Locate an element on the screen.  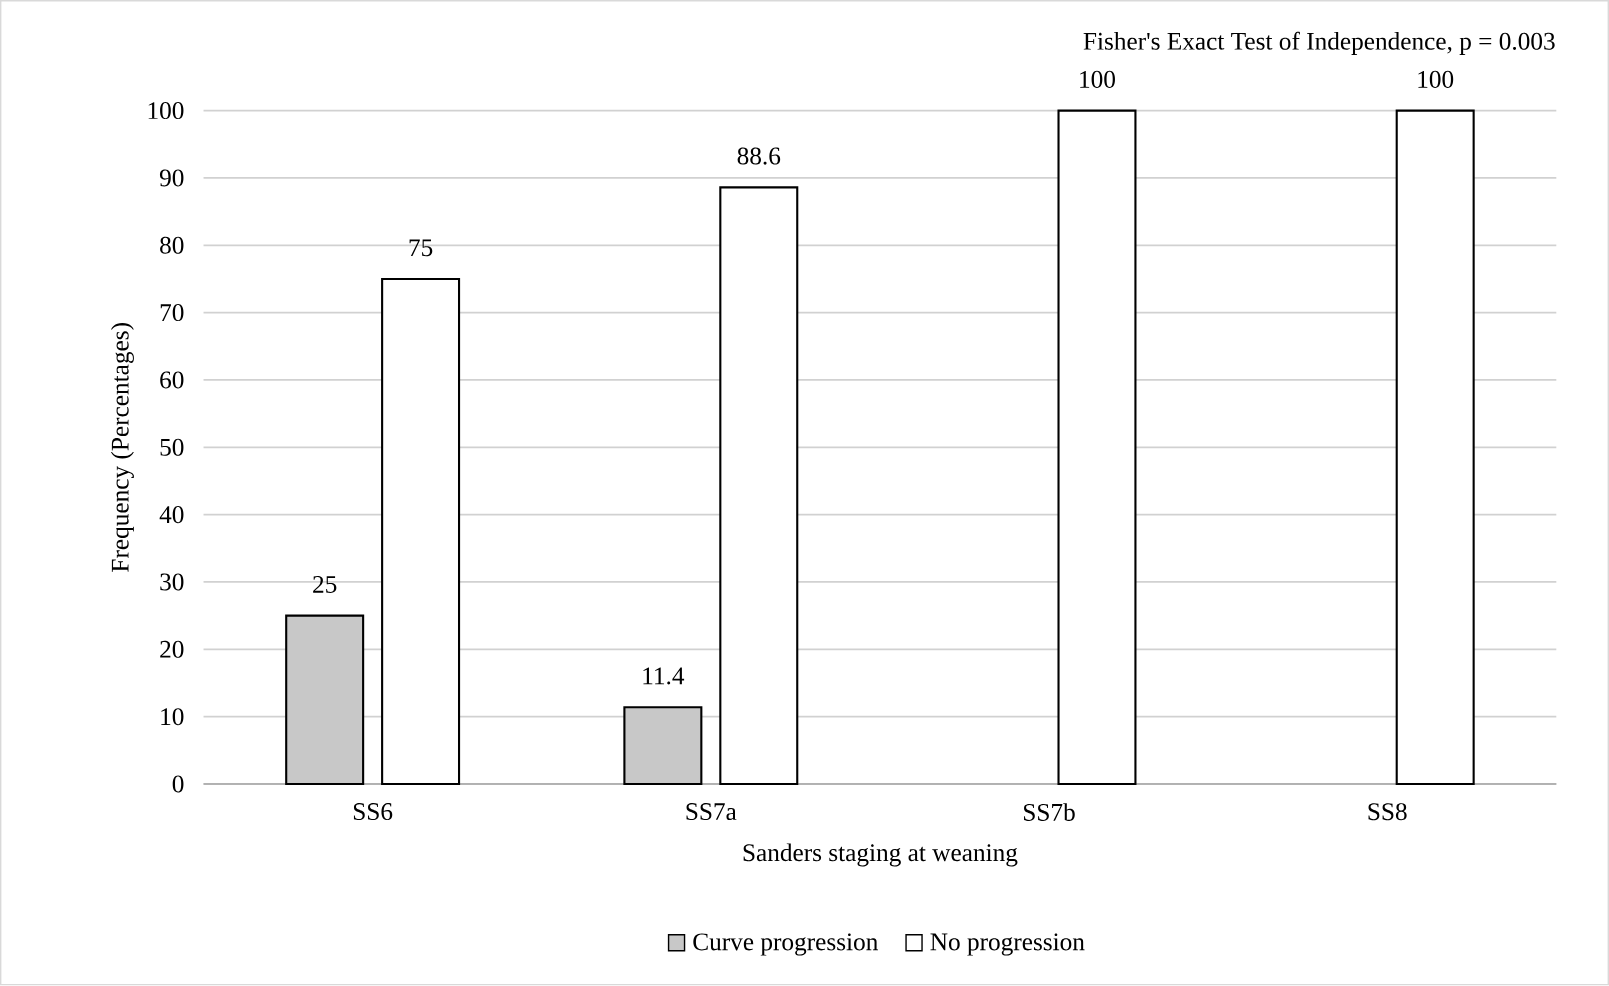
x-tick-label: SS6 is located at coordinates (373, 812).